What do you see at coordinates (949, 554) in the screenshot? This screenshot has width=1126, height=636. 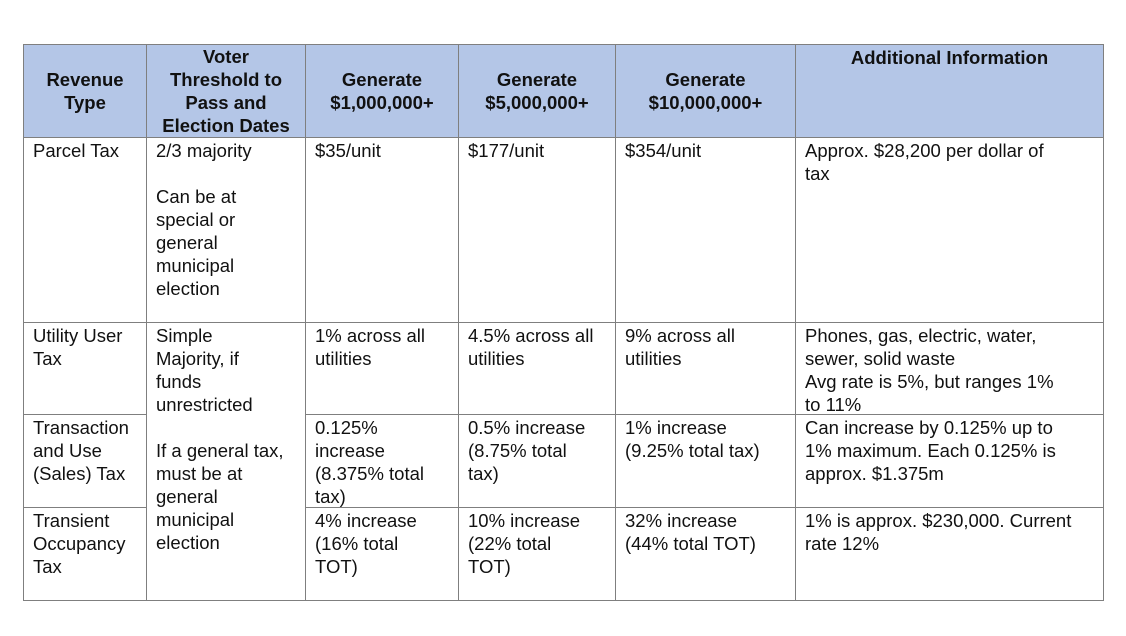 I see `cell-additional-info: 1% is approx. $230,000. Current rate 12%` at bounding box center [949, 554].